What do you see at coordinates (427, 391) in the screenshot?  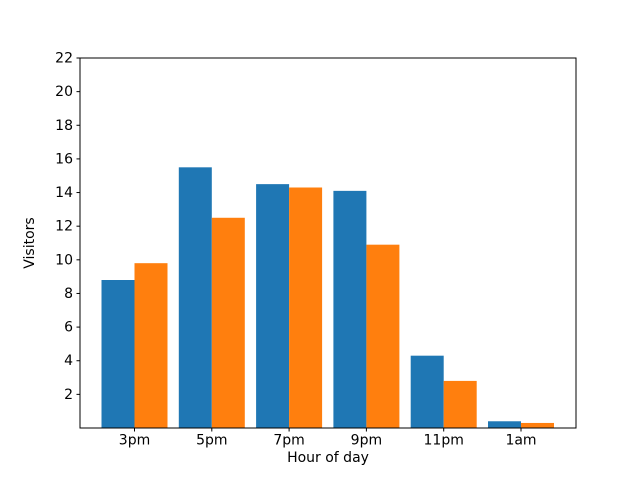 I see `bar-11pm-series-blue` at bounding box center [427, 391].